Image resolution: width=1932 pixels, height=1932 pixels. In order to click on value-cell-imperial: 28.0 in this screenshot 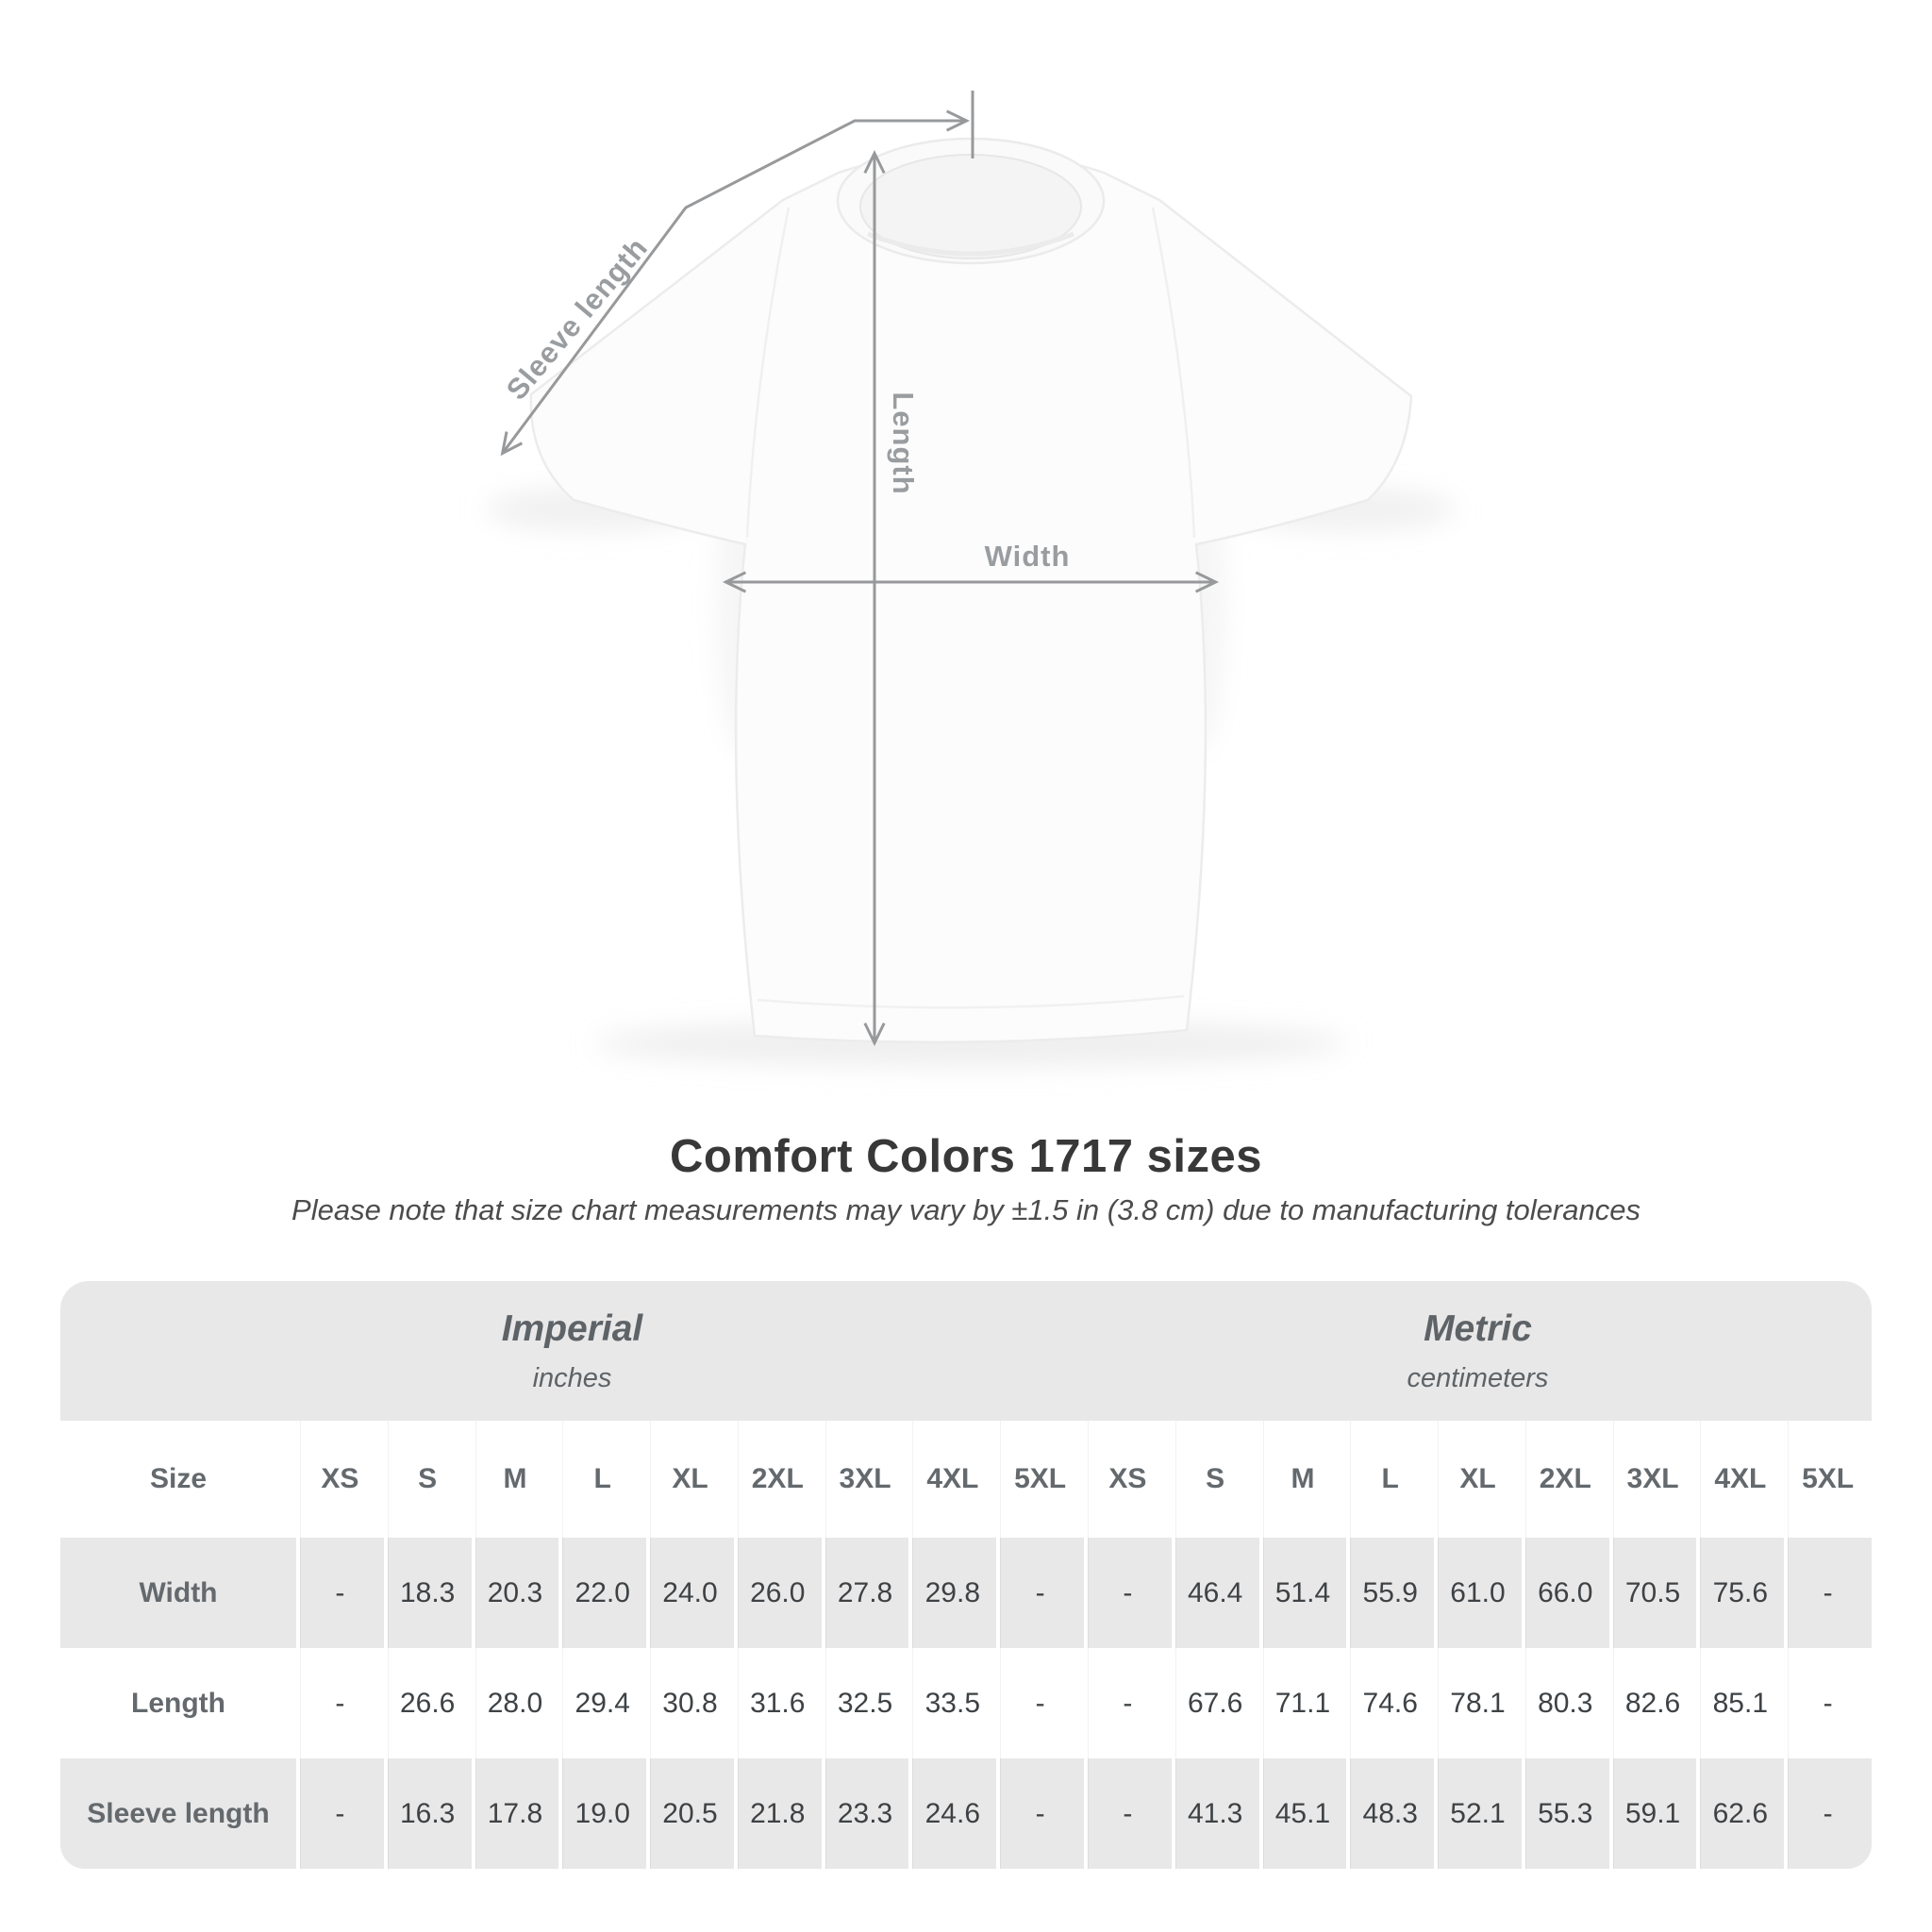, I will do `click(515, 1703)`.